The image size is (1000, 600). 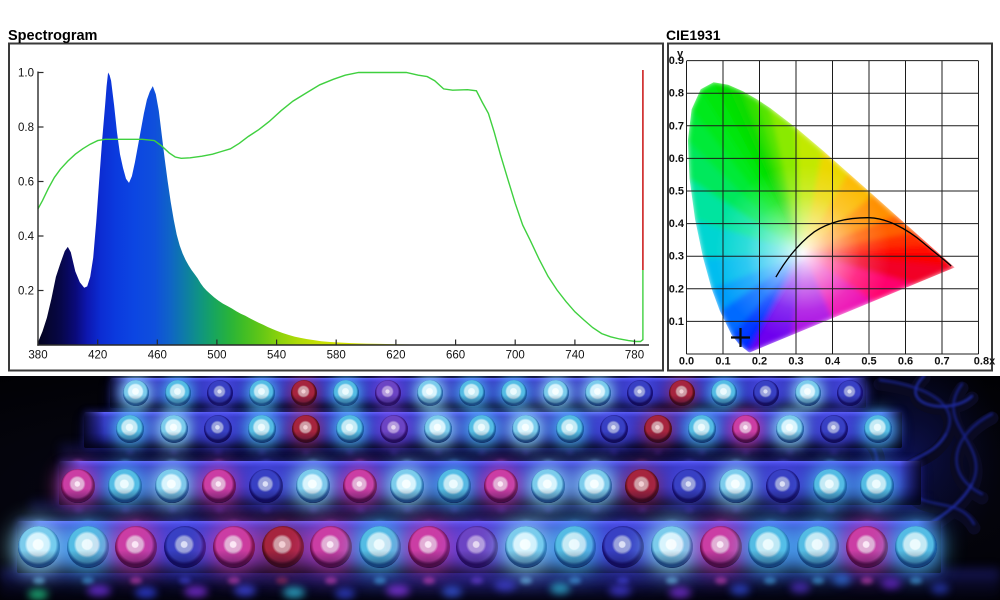 What do you see at coordinates (693, 35) in the screenshot?
I see `svg-text: CIE1931` at bounding box center [693, 35].